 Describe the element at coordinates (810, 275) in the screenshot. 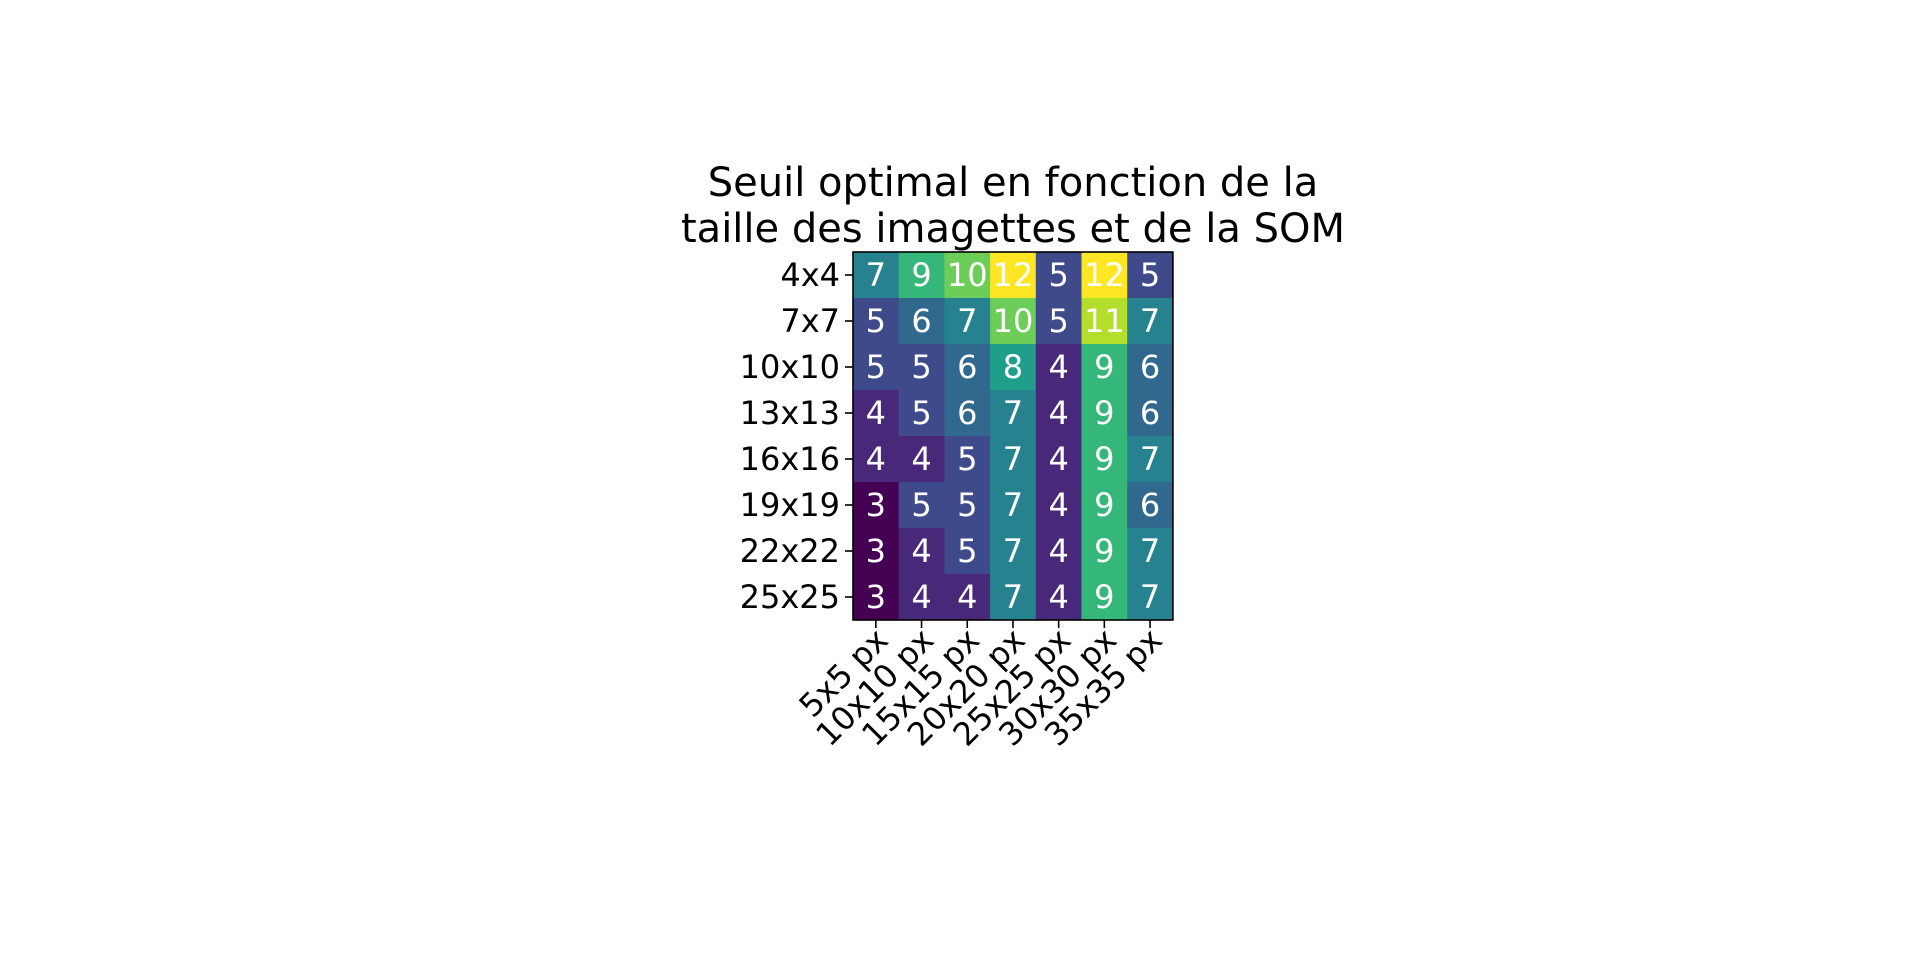

I see `y-tick-label: 4x4` at that location.